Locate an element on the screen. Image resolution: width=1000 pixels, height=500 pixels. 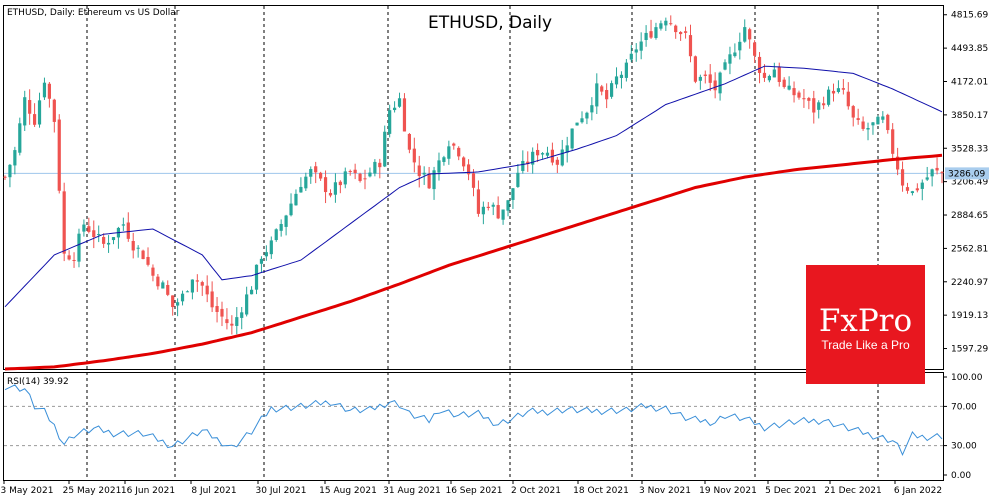
price-tick-label: 4172.01 is located at coordinates (969, 83).